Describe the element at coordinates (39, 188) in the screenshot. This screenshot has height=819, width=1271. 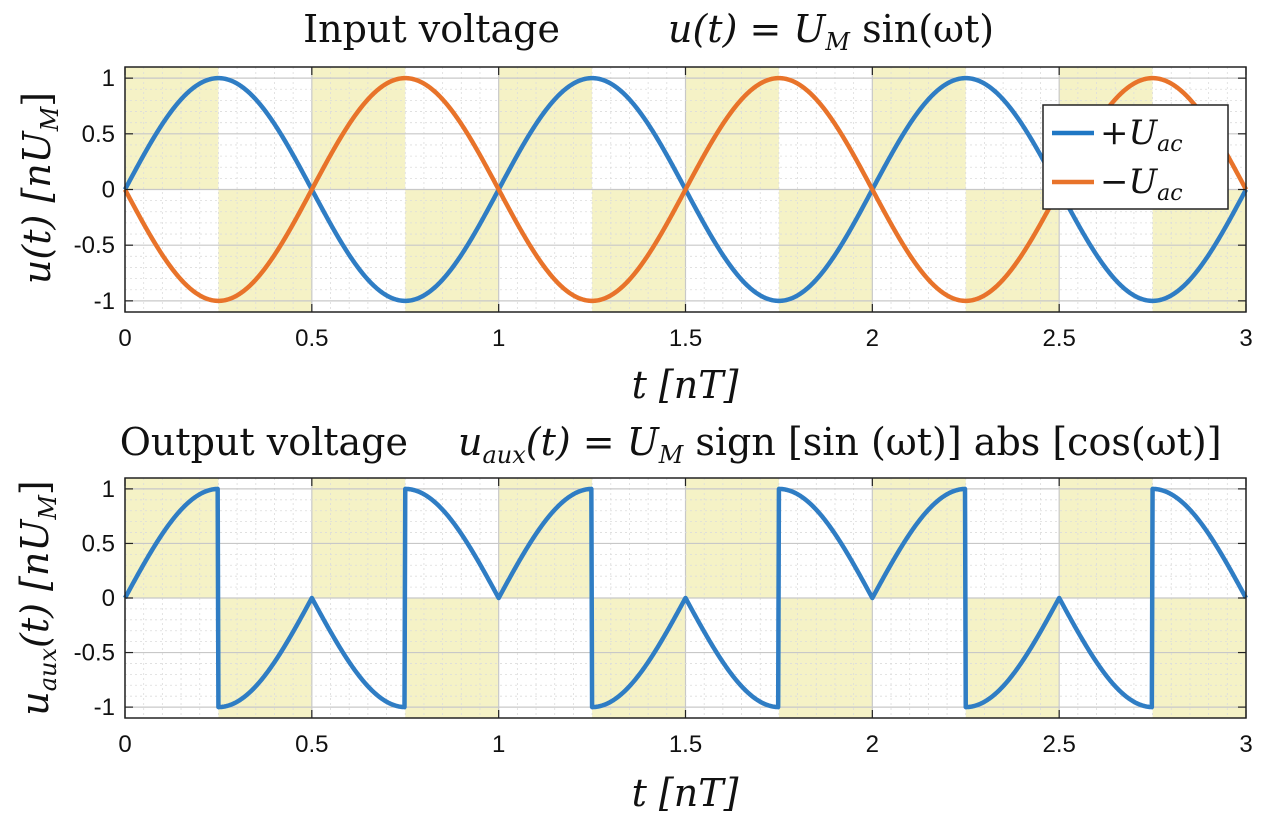
I see `panel1-ylabel: u(t) [nUM]` at that location.